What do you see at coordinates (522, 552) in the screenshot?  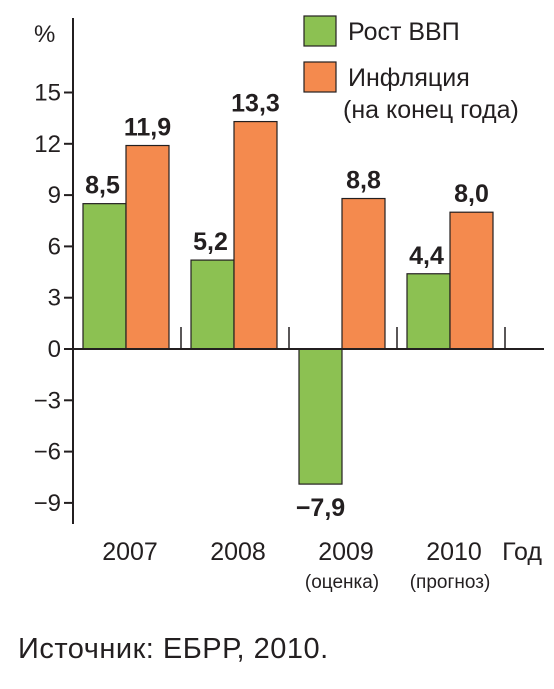 I see `x-axis-title: Год` at bounding box center [522, 552].